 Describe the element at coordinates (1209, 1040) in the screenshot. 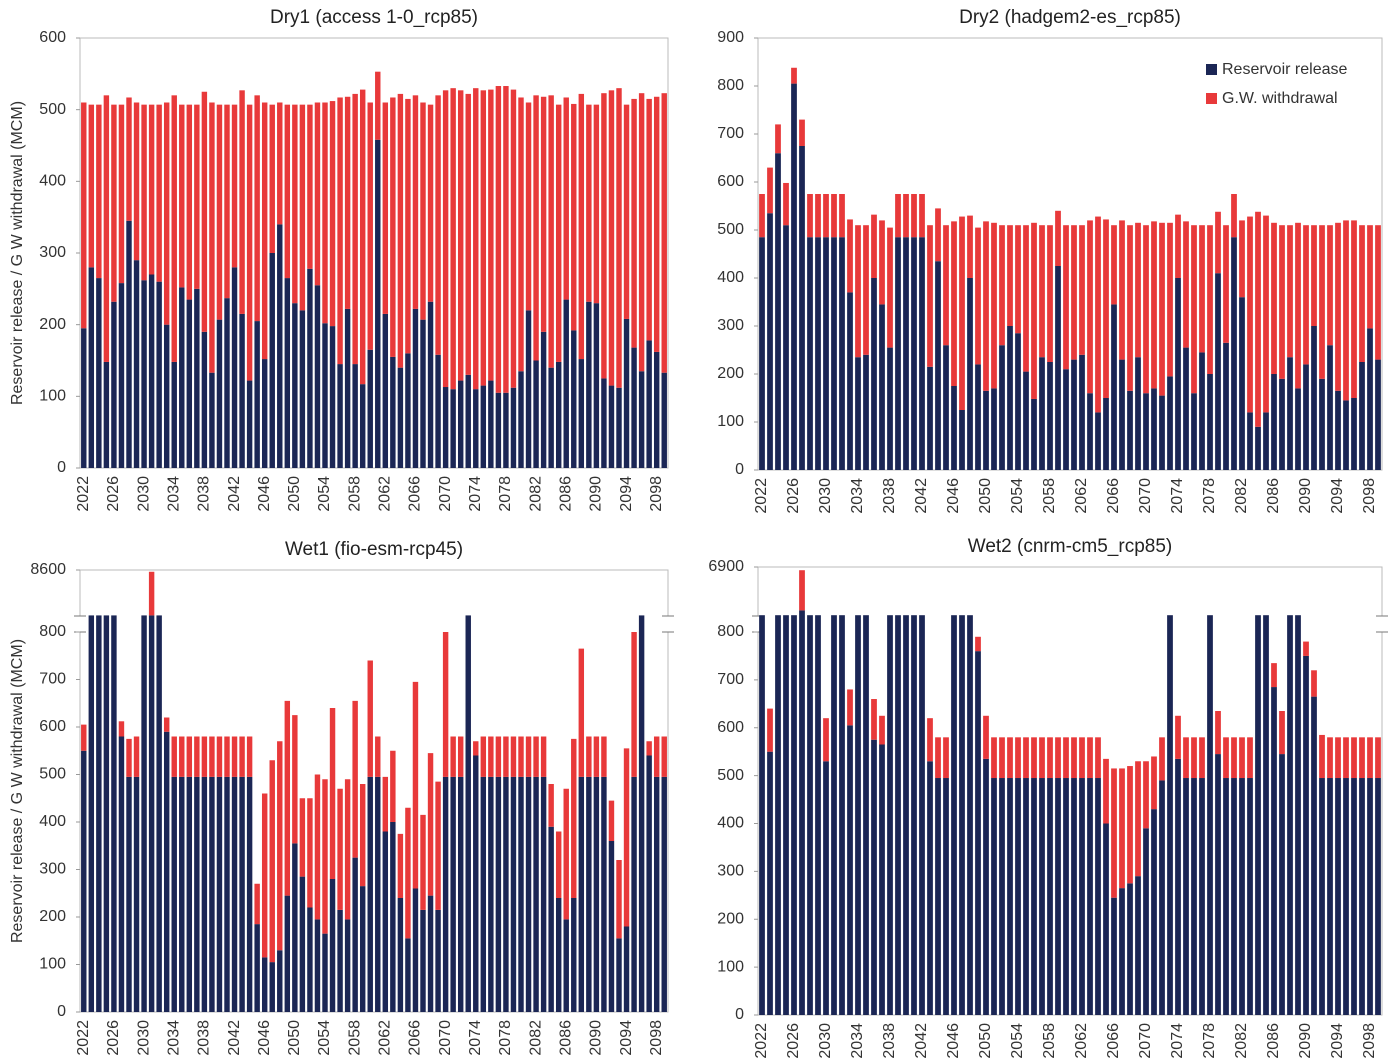

I see `x-tick-label: 2078` at that location.